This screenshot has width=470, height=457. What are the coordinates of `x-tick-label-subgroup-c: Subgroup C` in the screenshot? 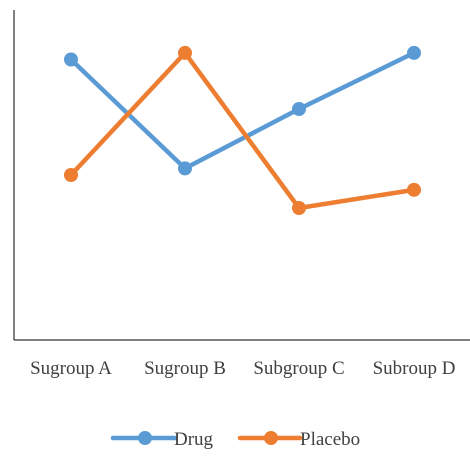 It's located at (298, 368).